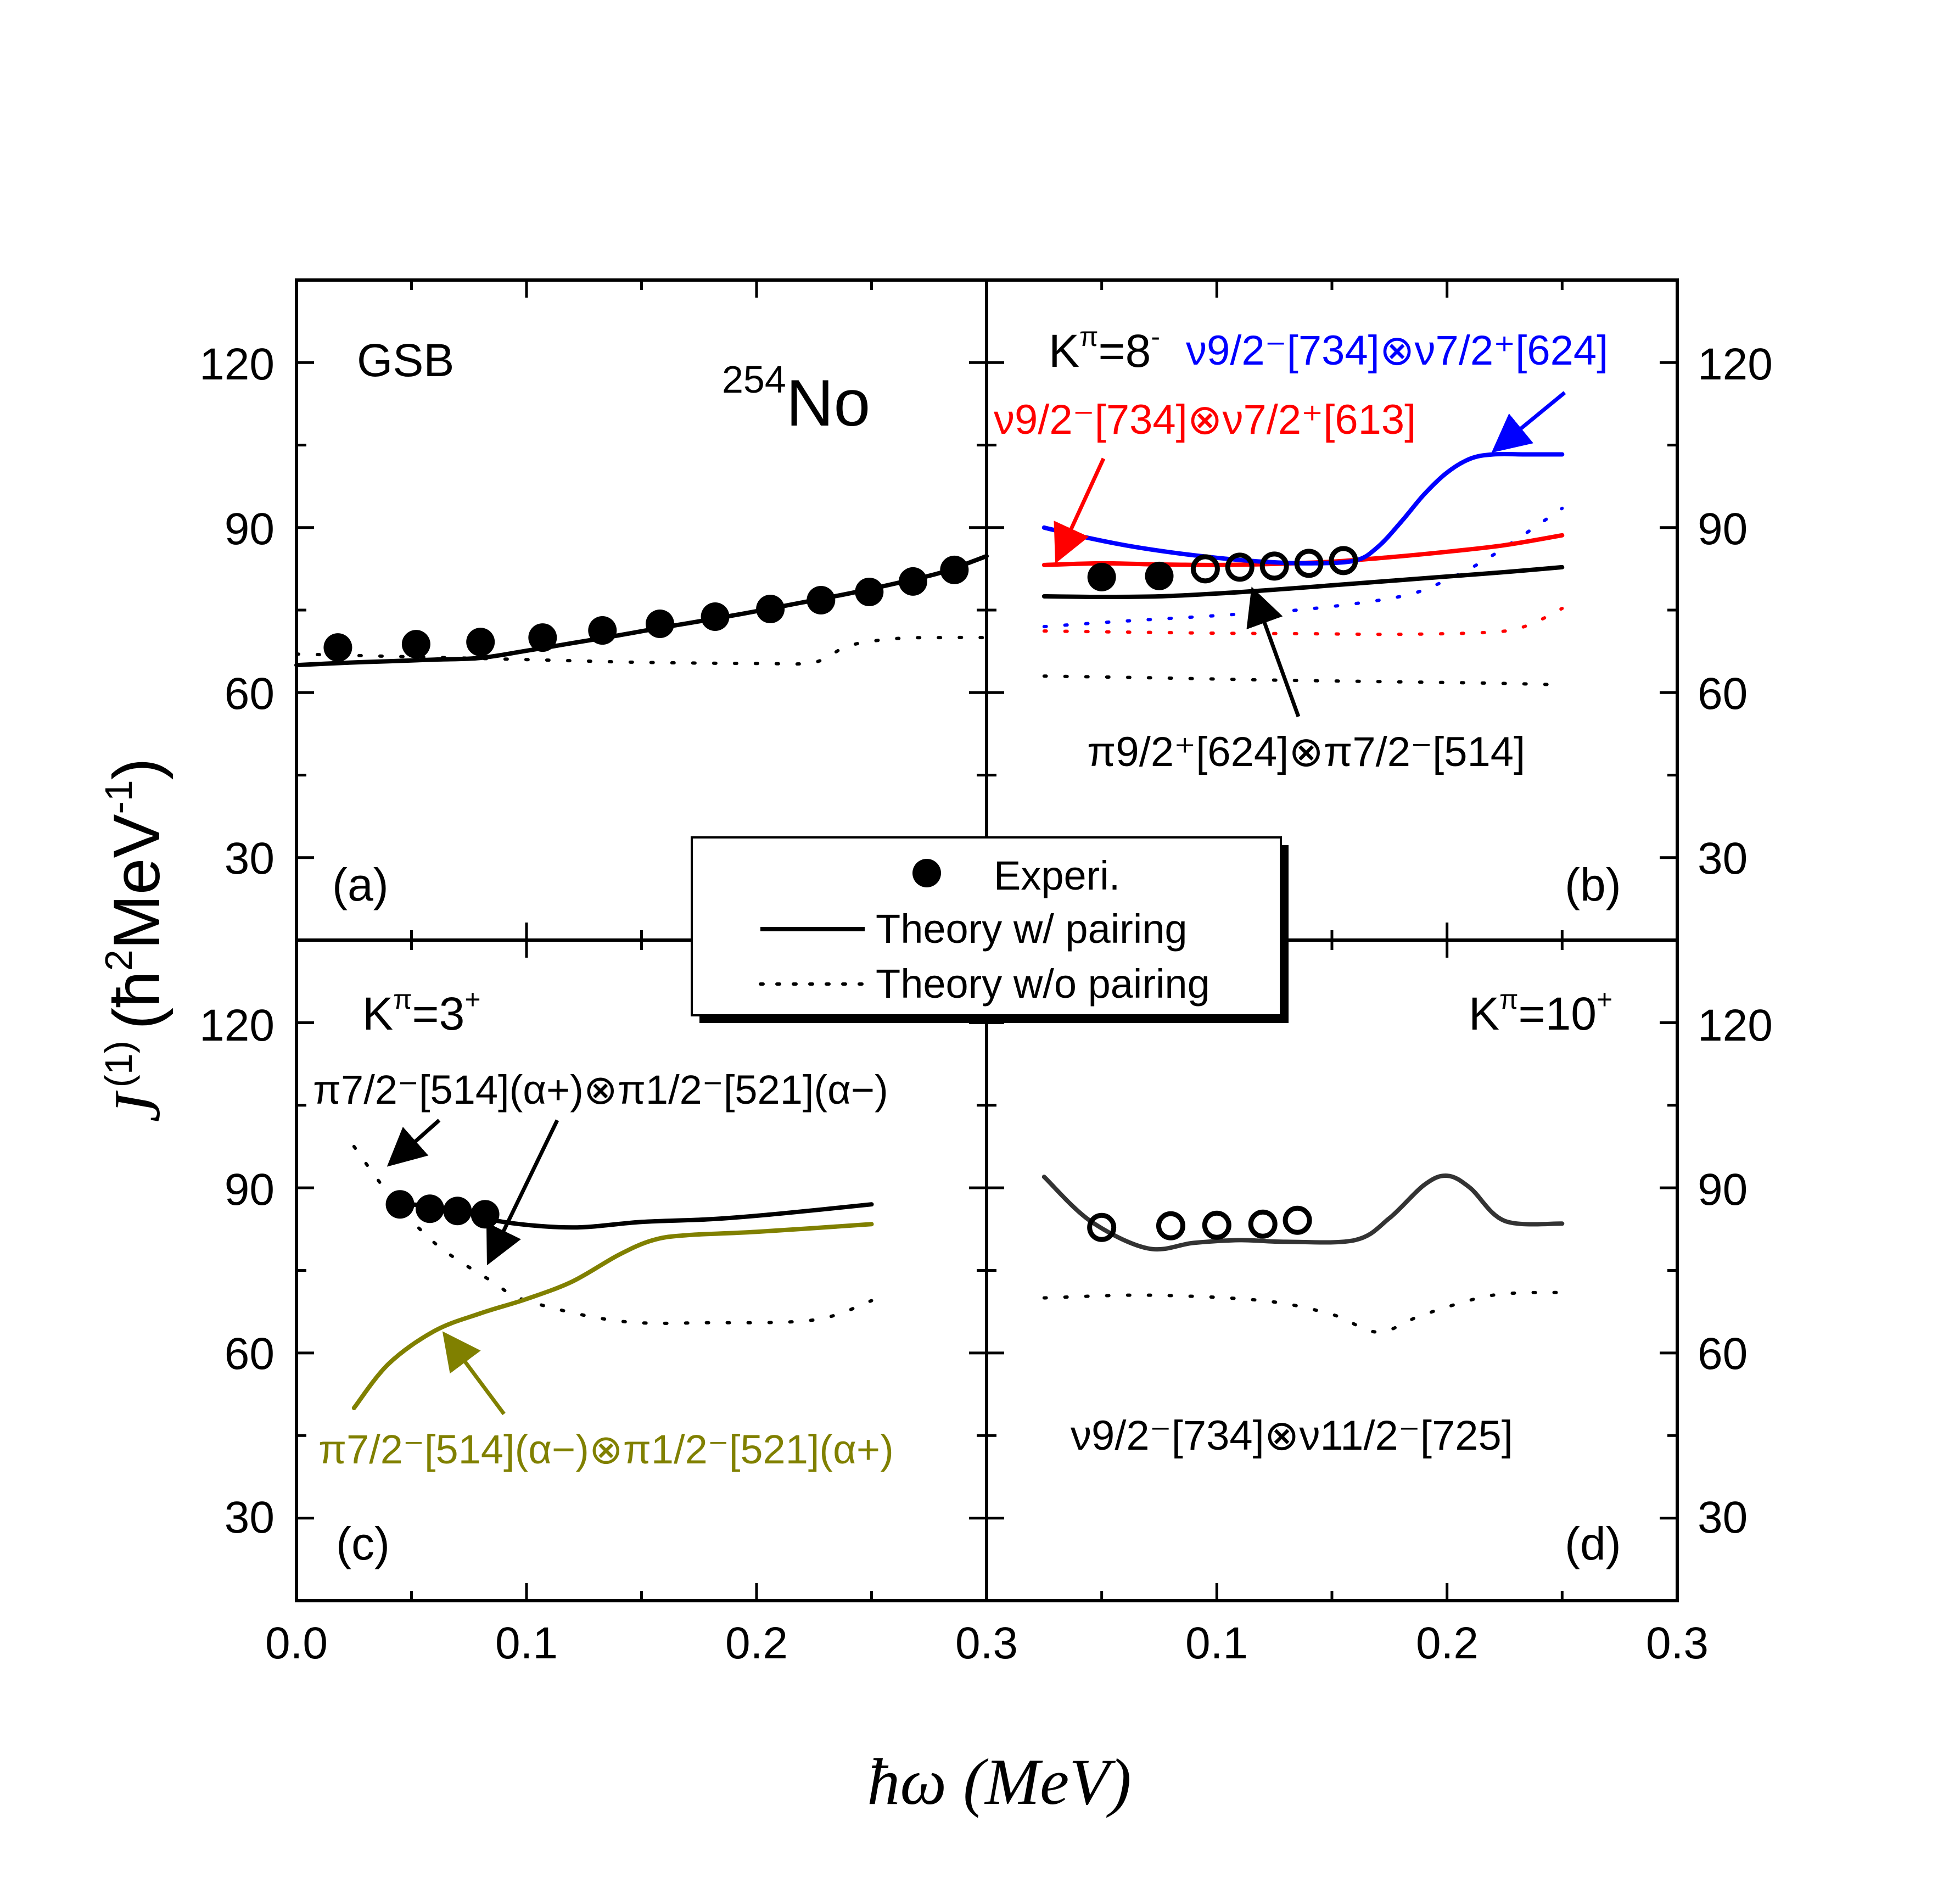 This screenshot has height=1878, width=1960. I want to click on panel-b-title-base: K, so click(1064, 351).